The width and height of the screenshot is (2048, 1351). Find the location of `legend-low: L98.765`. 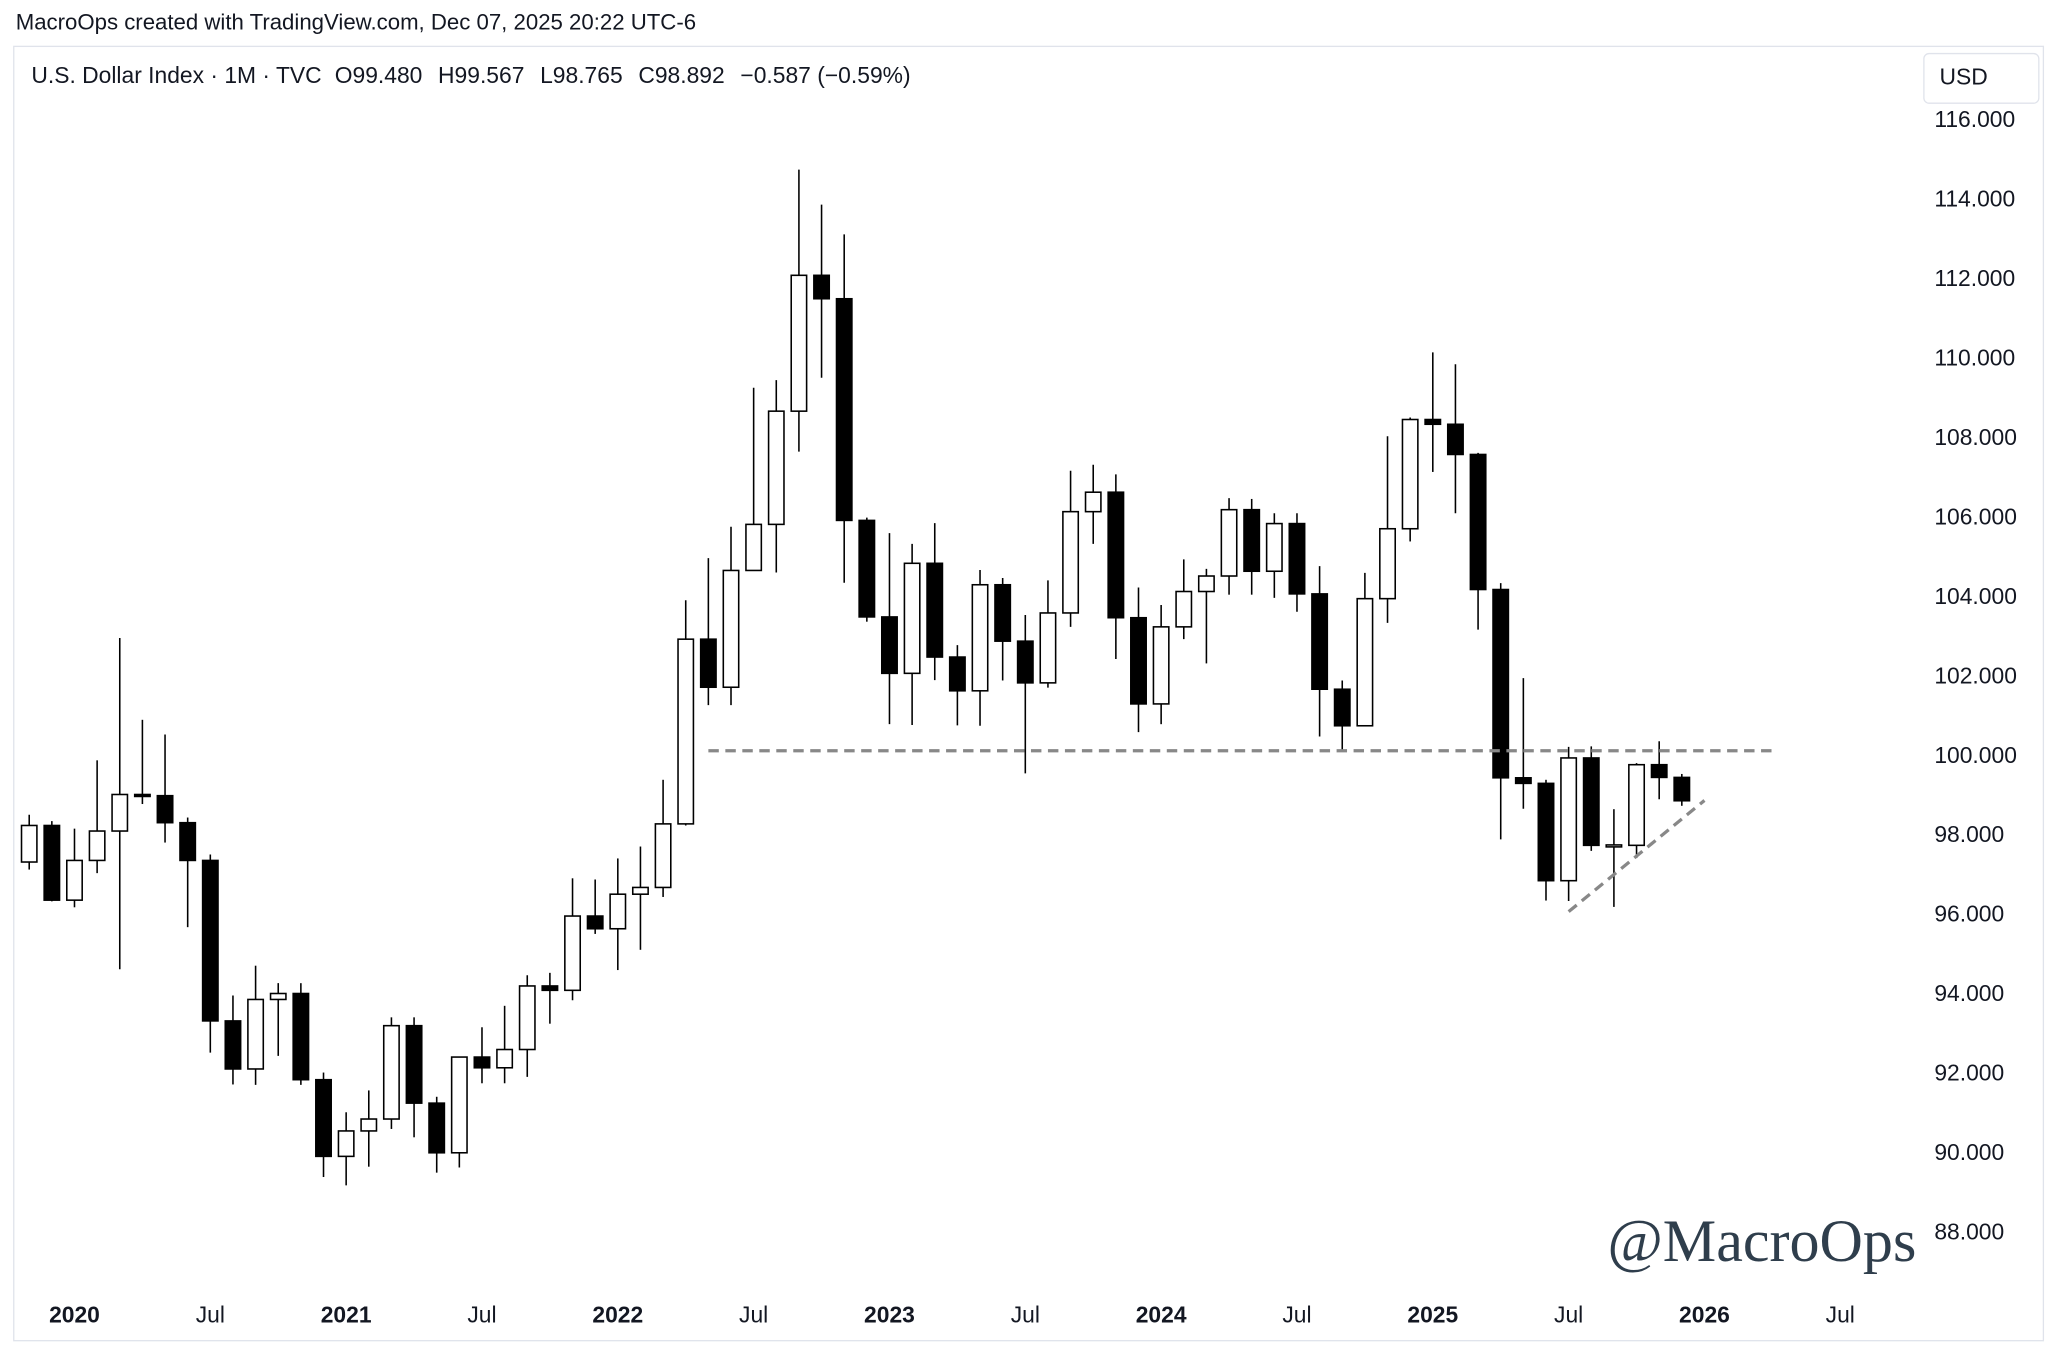

legend-low: L98.765 is located at coordinates (581, 75).